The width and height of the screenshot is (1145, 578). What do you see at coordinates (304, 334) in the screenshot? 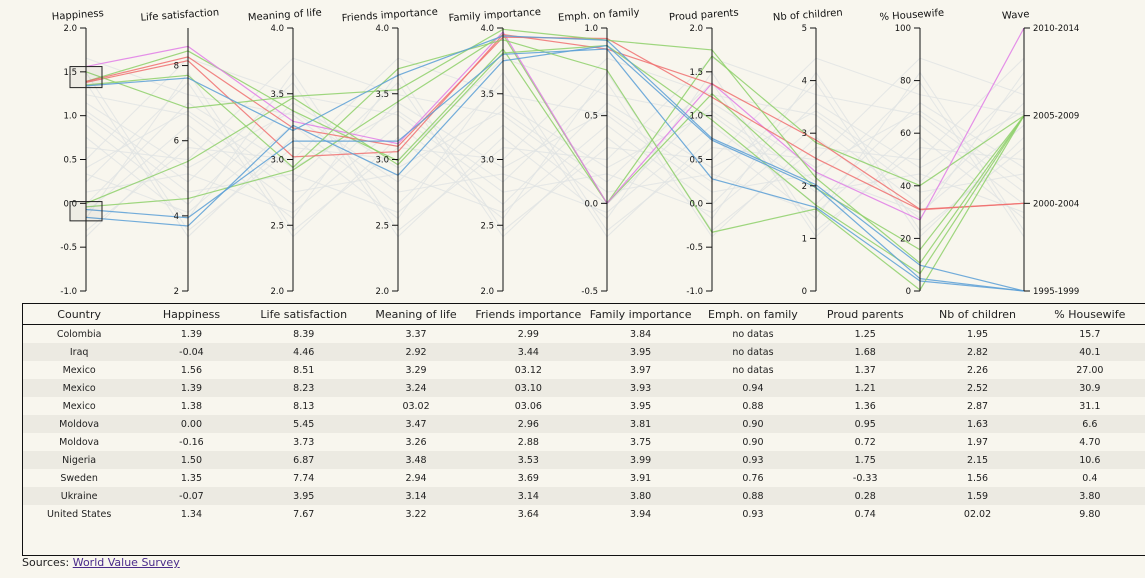
I see `table-cell: 8.39` at bounding box center [304, 334].